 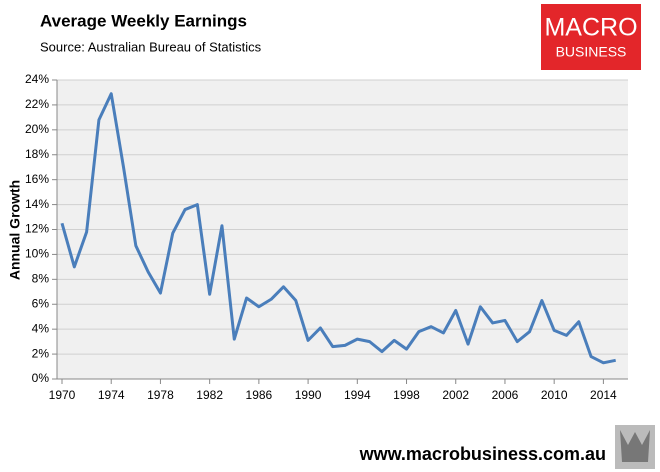 What do you see at coordinates (41, 279) in the screenshot?
I see `y-tick-label: 8%` at bounding box center [41, 279].